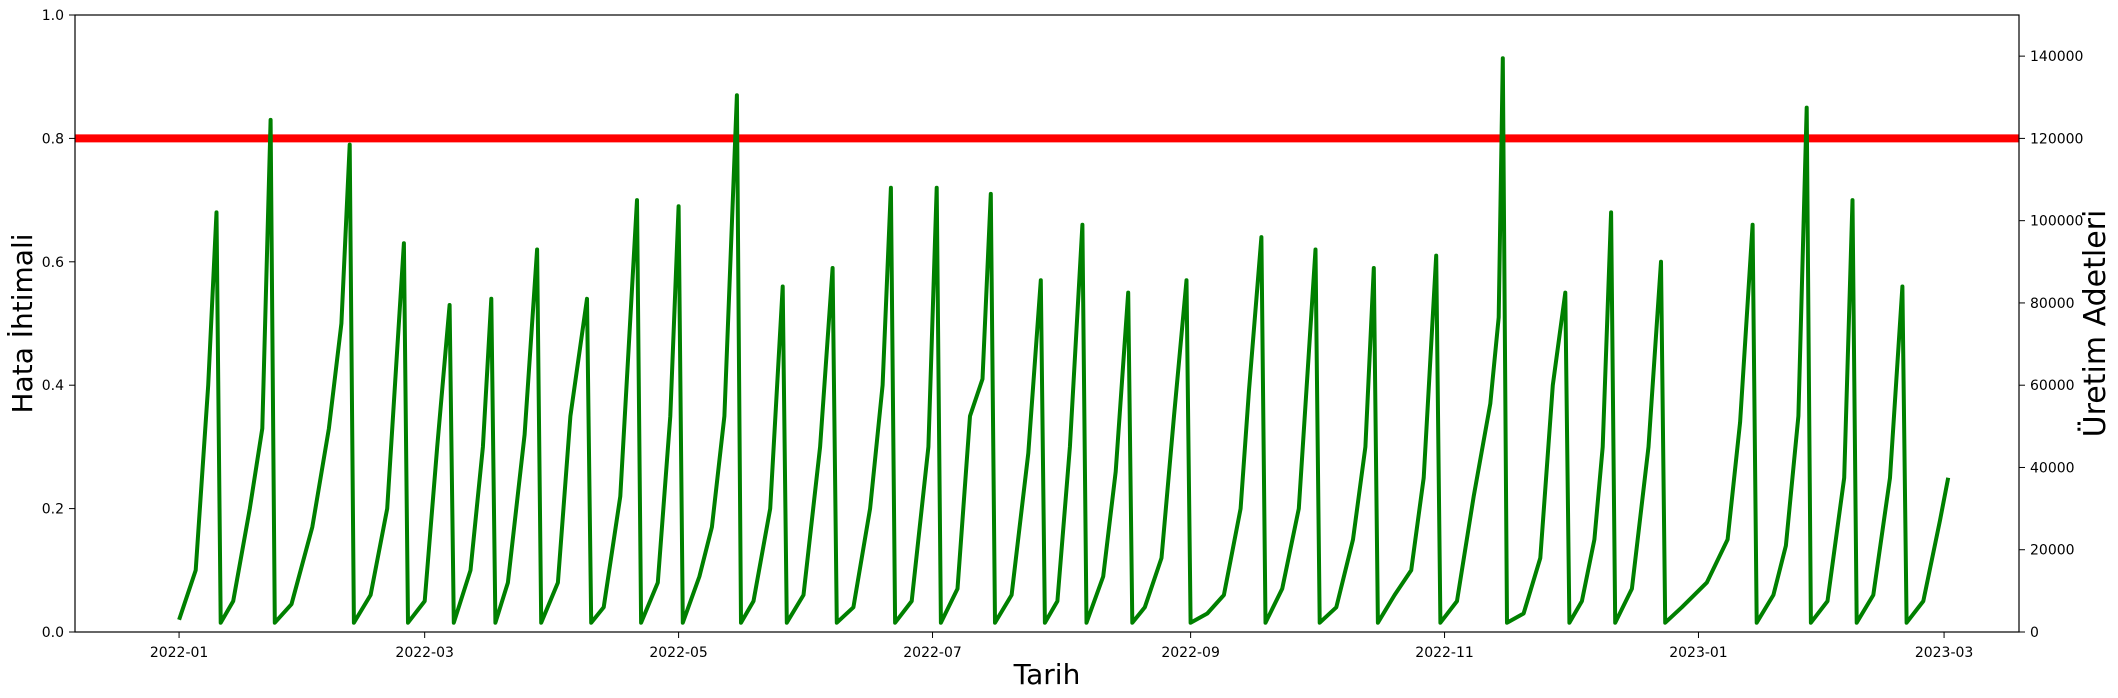  I want to click on y2-tick-label: 20000, so click(2052, 551).